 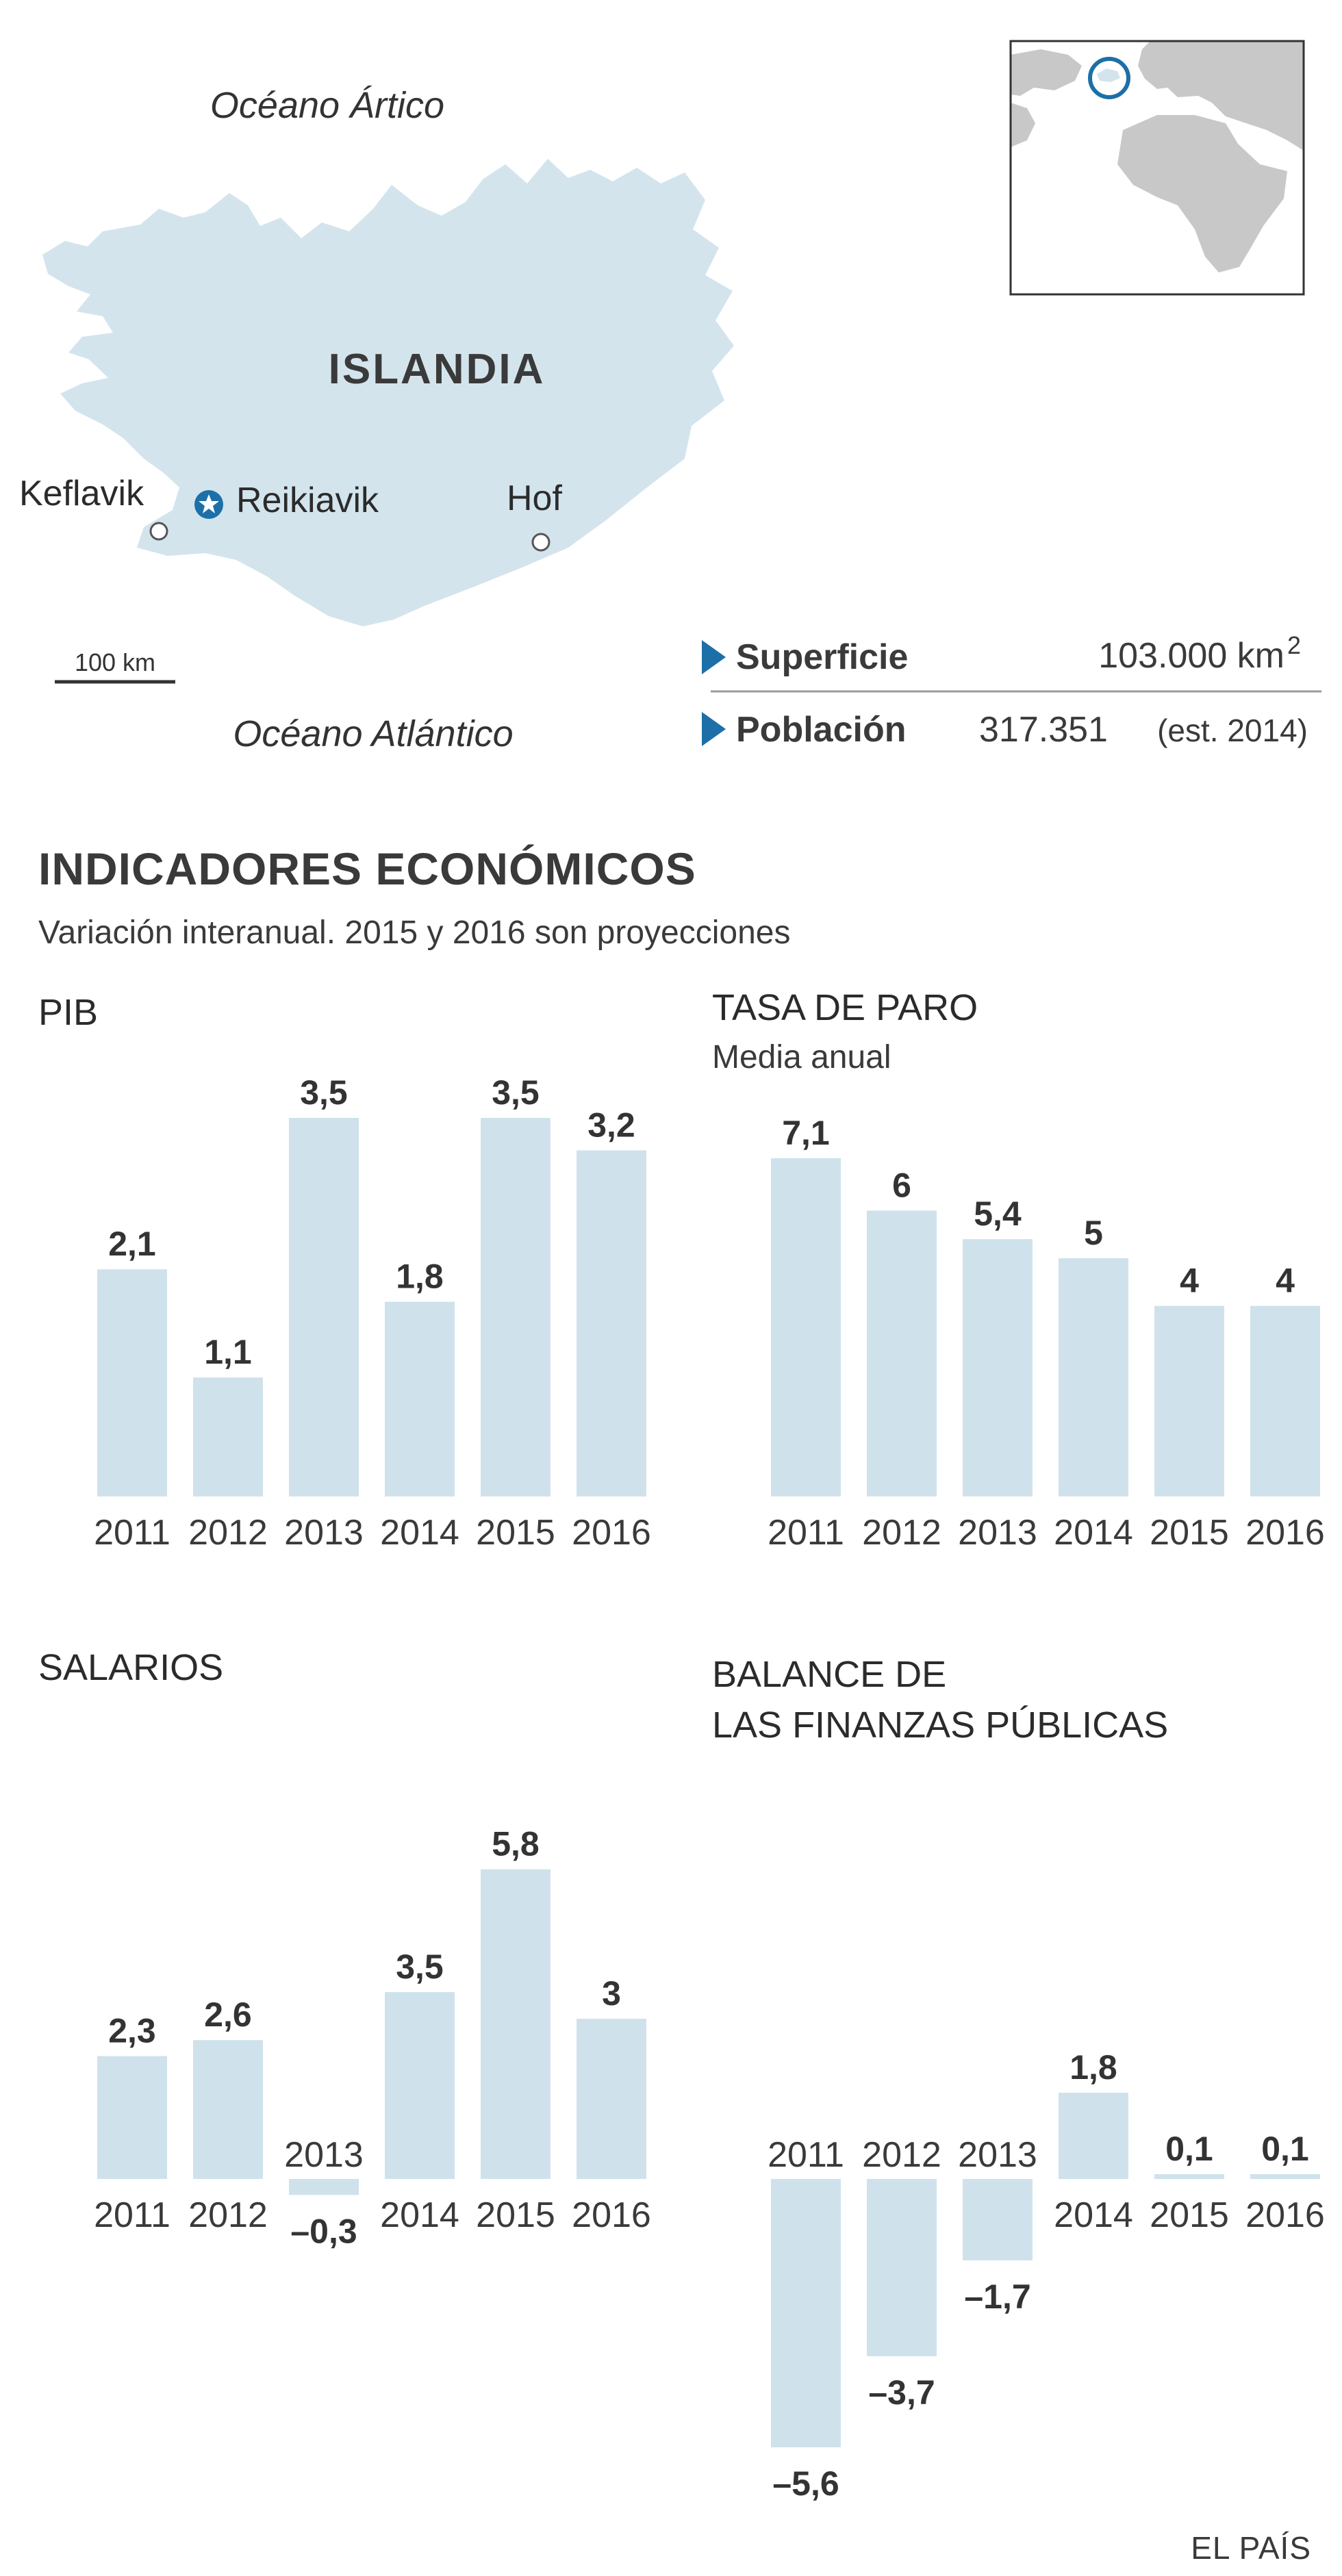 What do you see at coordinates (901, 1185) in the screenshot?
I see `data-label-2012: 6` at bounding box center [901, 1185].